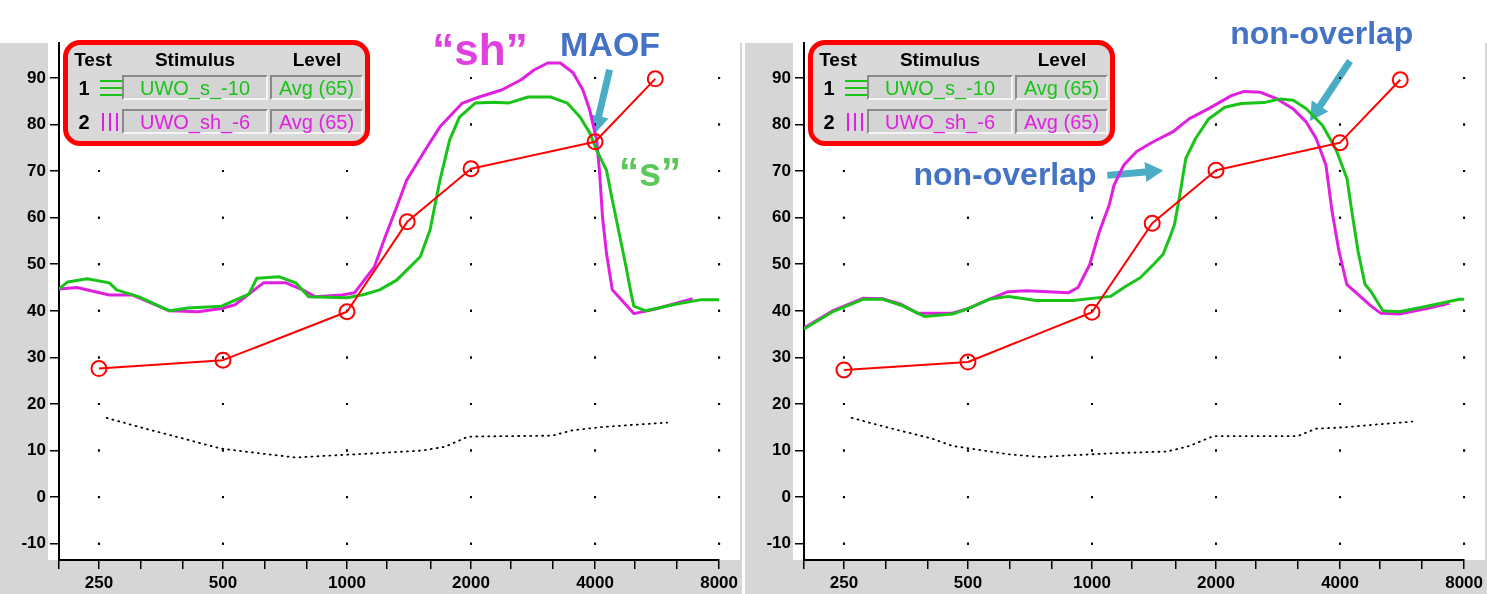 This screenshot has width=1487, height=594. Describe the element at coordinates (650, 172) in the screenshot. I see `annotation: “s”` at that location.